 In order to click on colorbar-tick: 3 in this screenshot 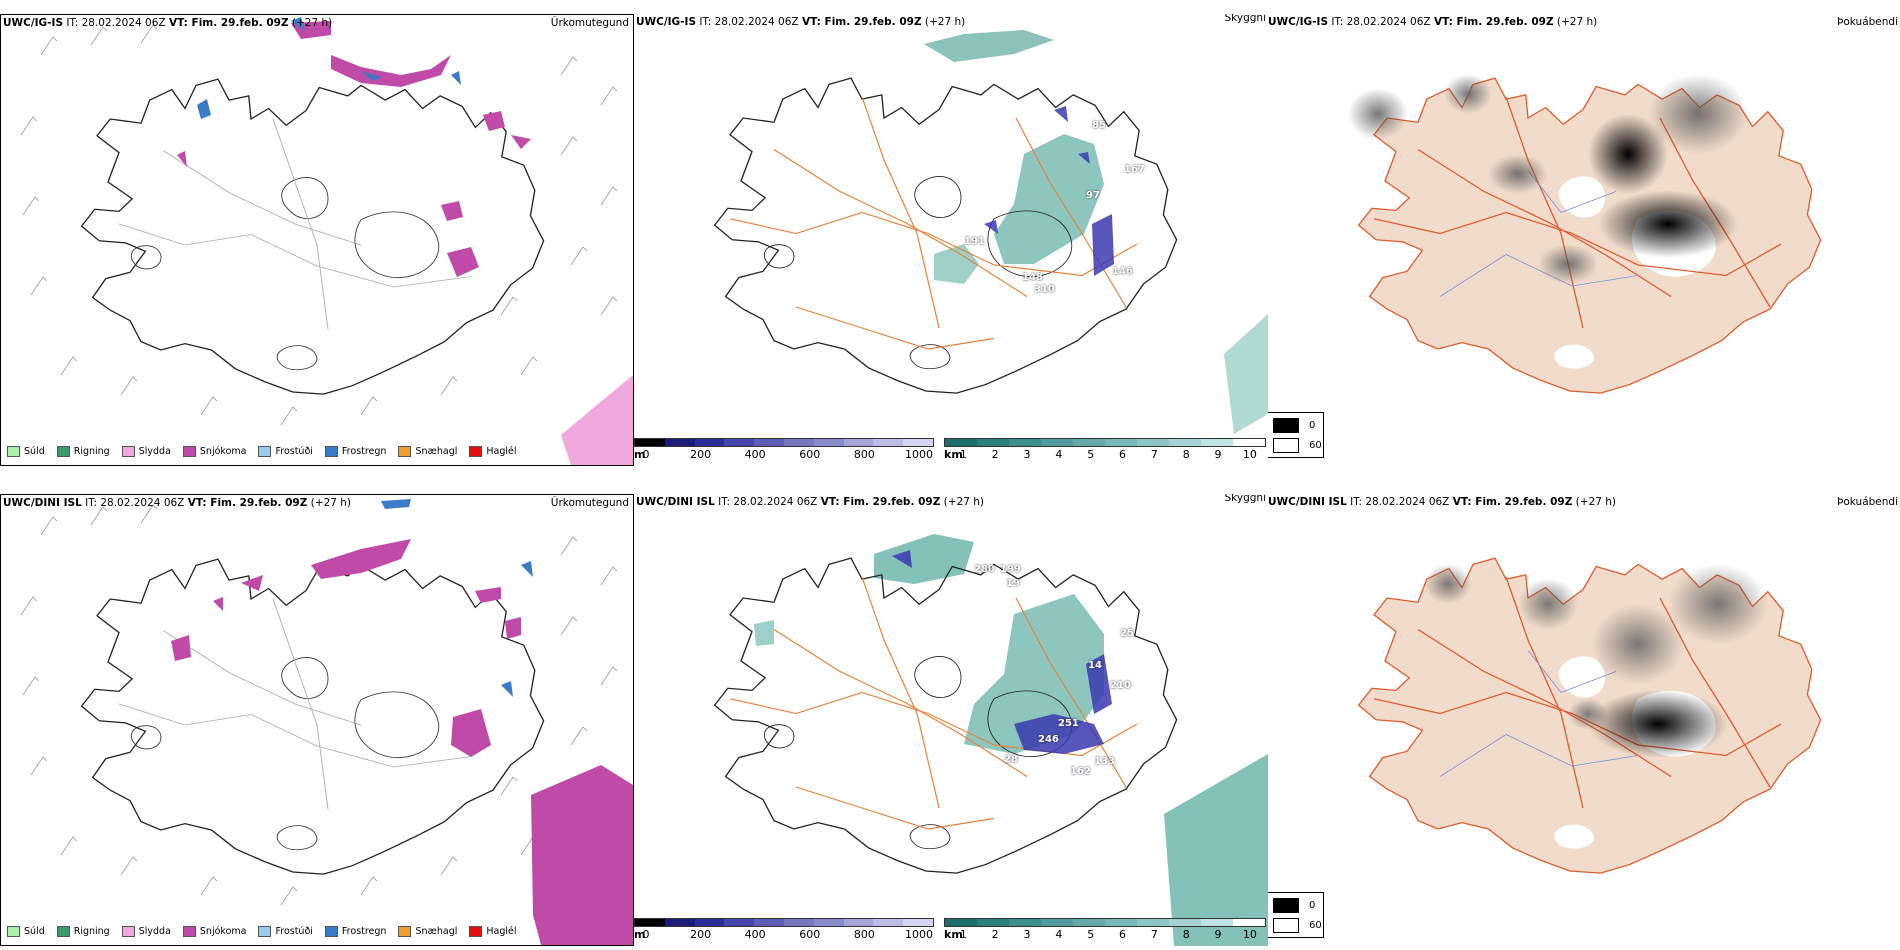, I will do `click(1027, 934)`.